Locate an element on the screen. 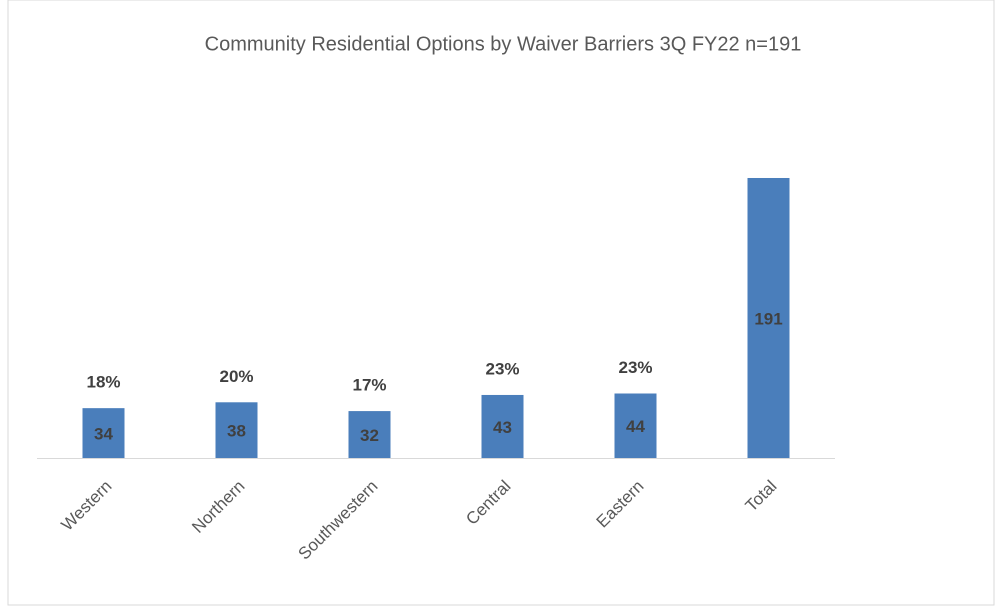 This screenshot has width=995, height=606. data-label: 32 is located at coordinates (369, 435).